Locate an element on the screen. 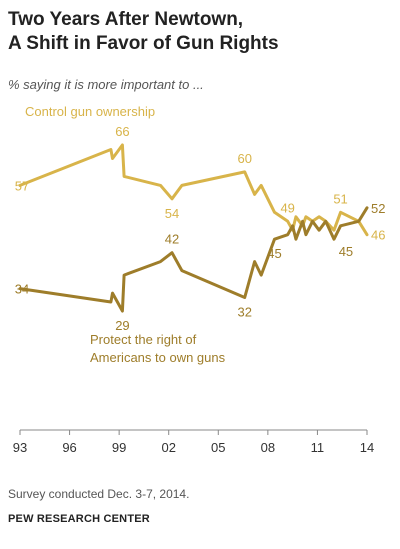 Image resolution: width=400 pixels, height=549 pixels. x-tick-label-99: 99 is located at coordinates (119, 447).